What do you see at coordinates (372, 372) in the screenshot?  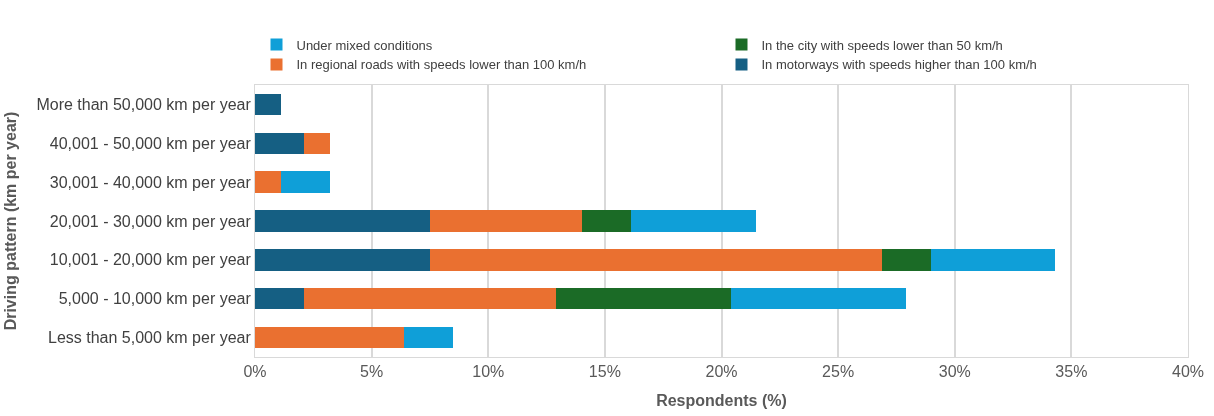 I see `x-tick-label: 5%` at bounding box center [372, 372].